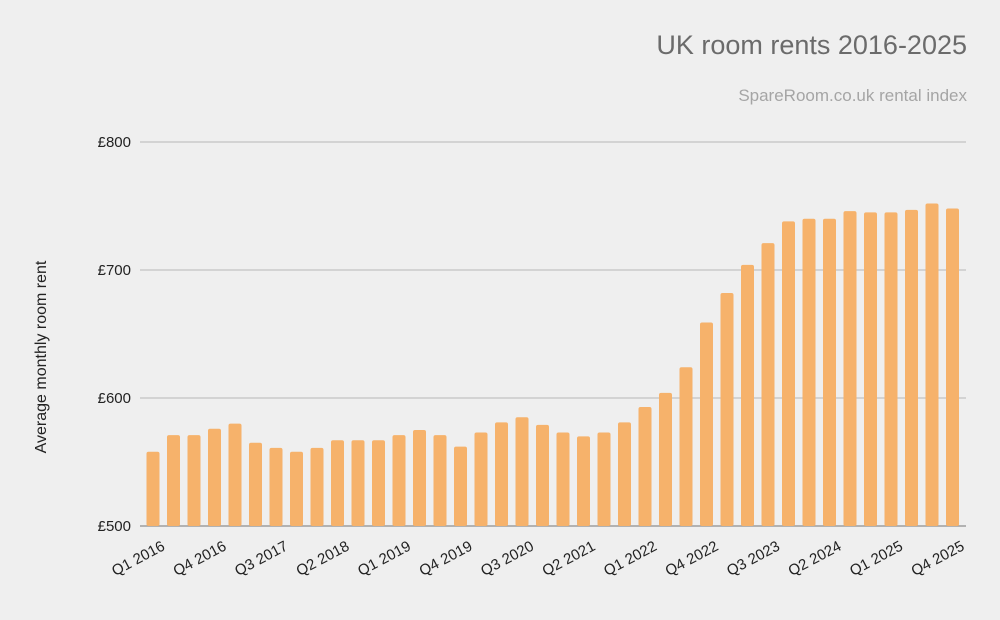 This screenshot has width=1000, height=620. Describe the element at coordinates (937, 559) in the screenshot. I see `x-tick-label: Q4 2025` at that location.